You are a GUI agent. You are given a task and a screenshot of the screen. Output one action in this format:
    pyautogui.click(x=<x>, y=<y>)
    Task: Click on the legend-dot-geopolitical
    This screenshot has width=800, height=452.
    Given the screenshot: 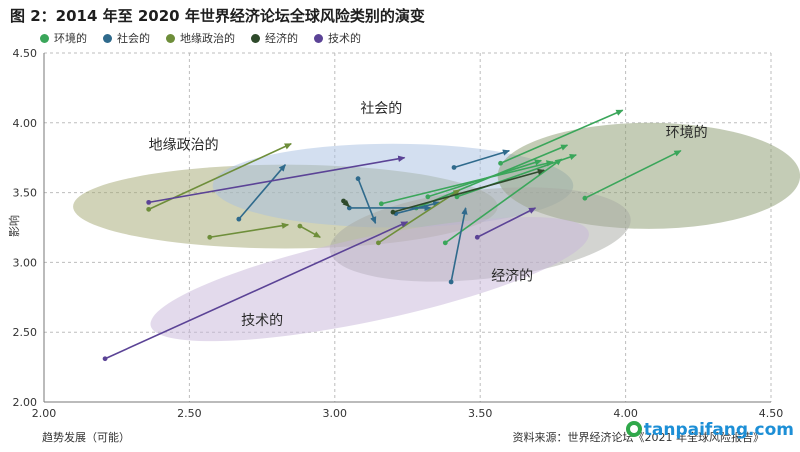 What is the action you would take?
    pyautogui.click(x=170, y=38)
    